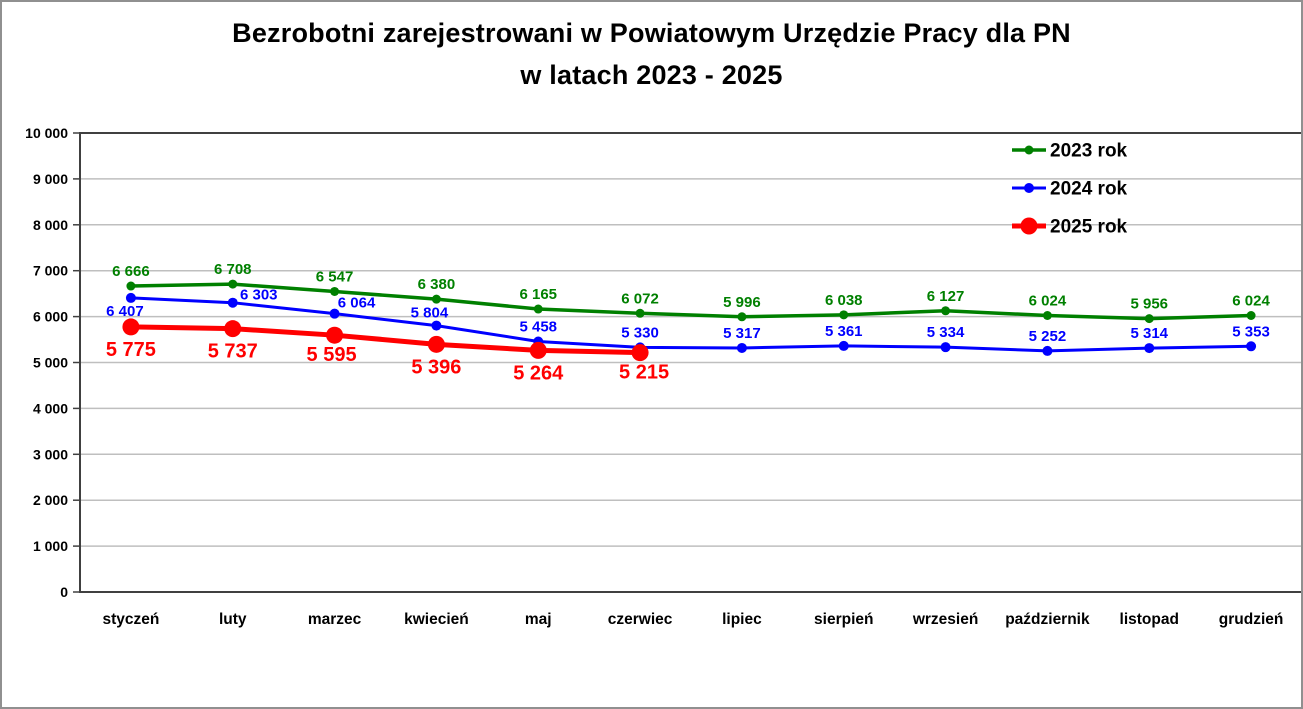 The width and height of the screenshot is (1303, 709). What do you see at coordinates (640, 619) in the screenshot?
I see `x-axis-label: czerwiec` at bounding box center [640, 619].